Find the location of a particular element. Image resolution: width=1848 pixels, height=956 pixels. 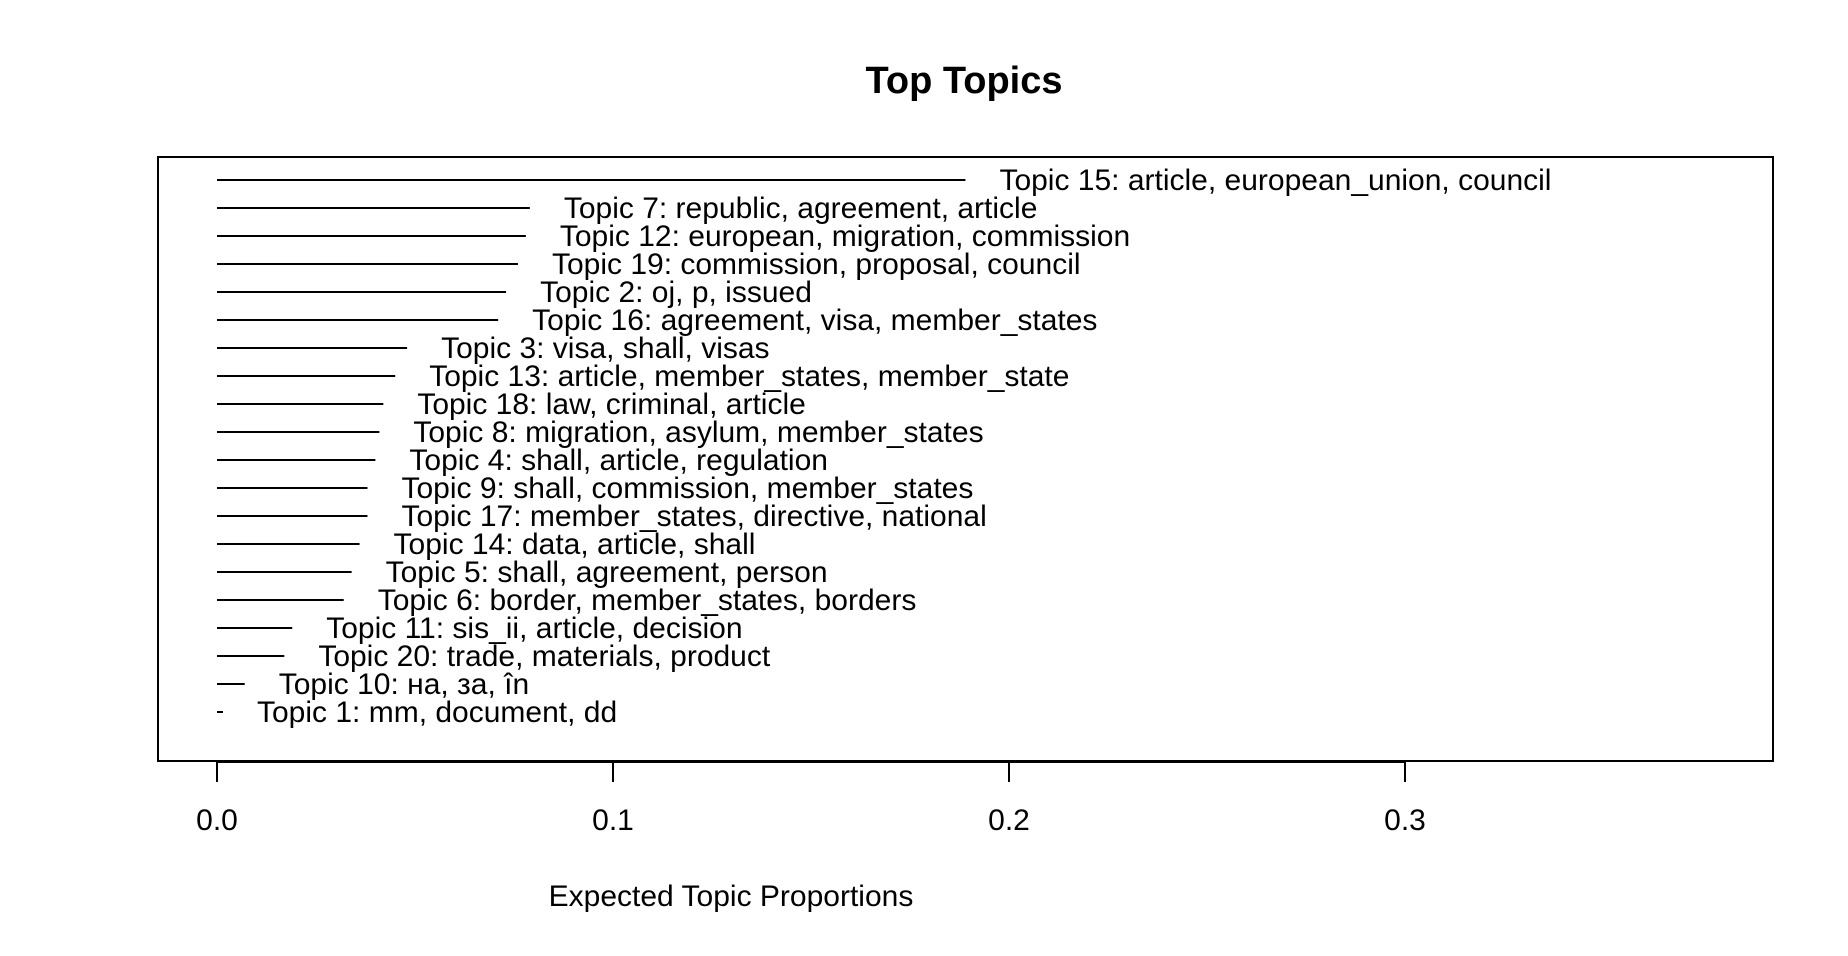

topic-label: Topic 3: visa, shall, visas is located at coordinates (605, 348).